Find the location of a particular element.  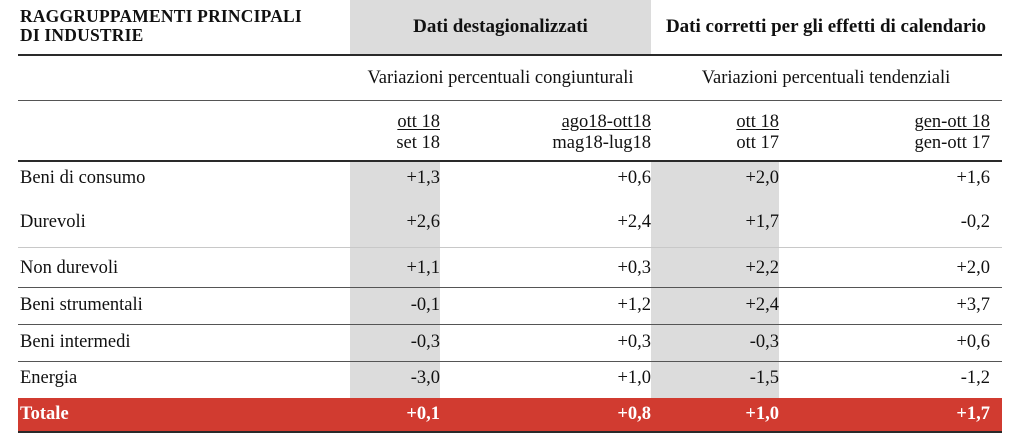

shade-col3 is located at coordinates (715, 280).